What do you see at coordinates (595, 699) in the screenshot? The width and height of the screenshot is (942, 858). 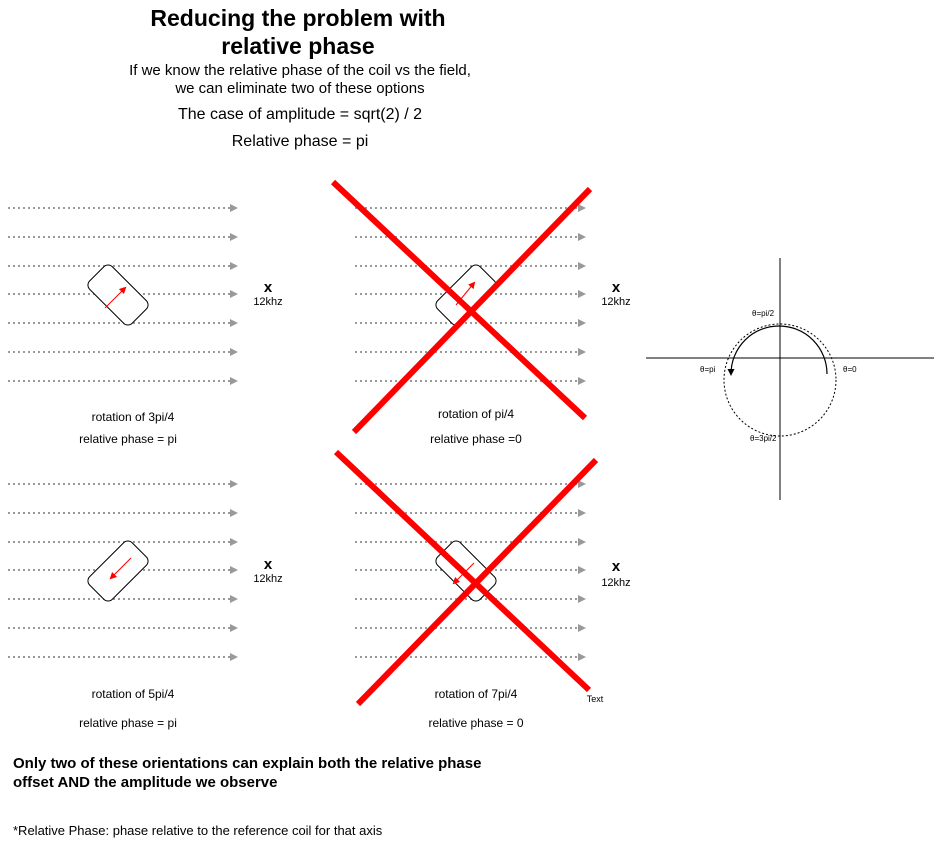 I see `text-placeholder-label: Text` at bounding box center [595, 699].